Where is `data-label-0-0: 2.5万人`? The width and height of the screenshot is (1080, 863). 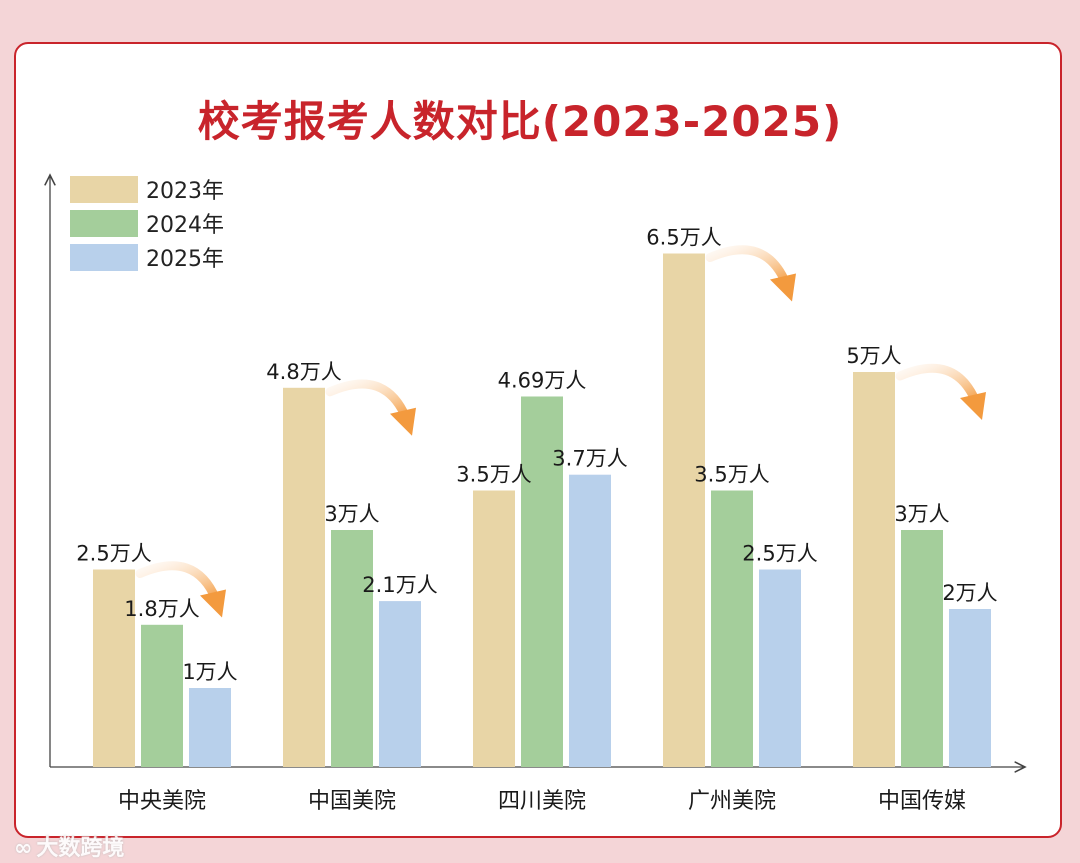 data-label-0-0: 2.5万人 is located at coordinates (113, 554).